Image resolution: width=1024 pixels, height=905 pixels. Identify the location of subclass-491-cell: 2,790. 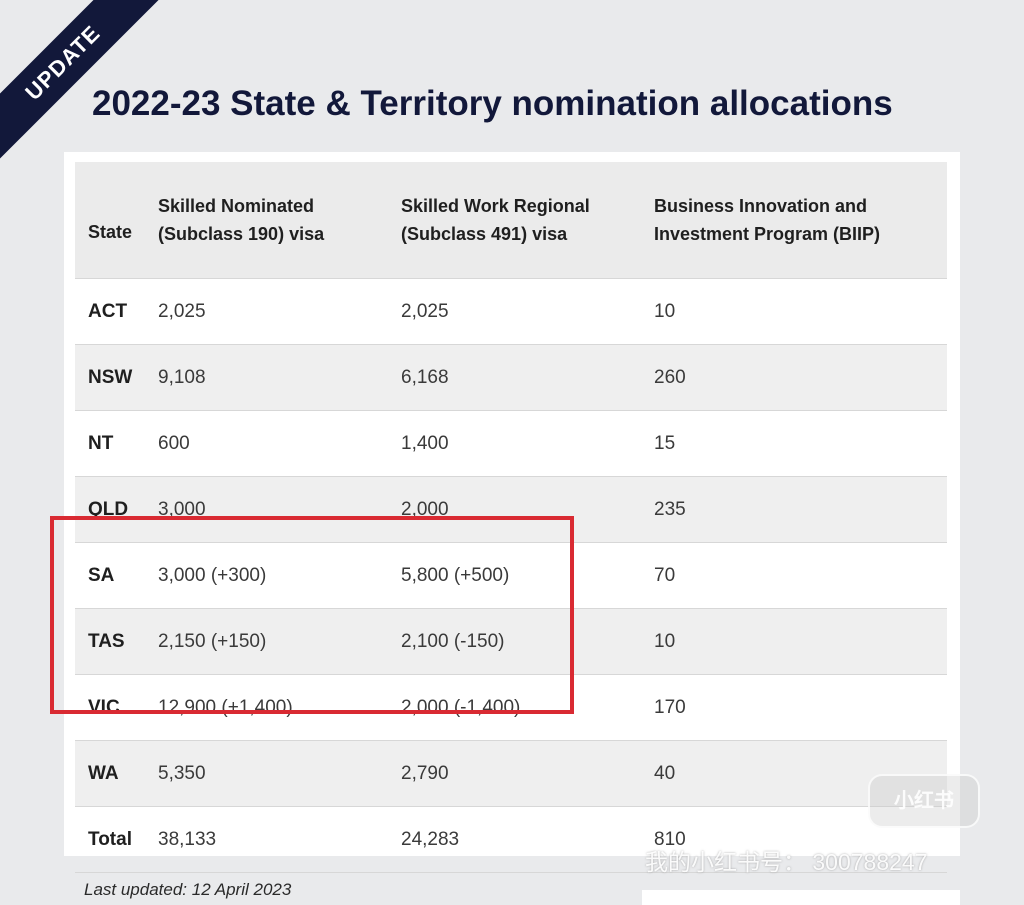
(514, 773).